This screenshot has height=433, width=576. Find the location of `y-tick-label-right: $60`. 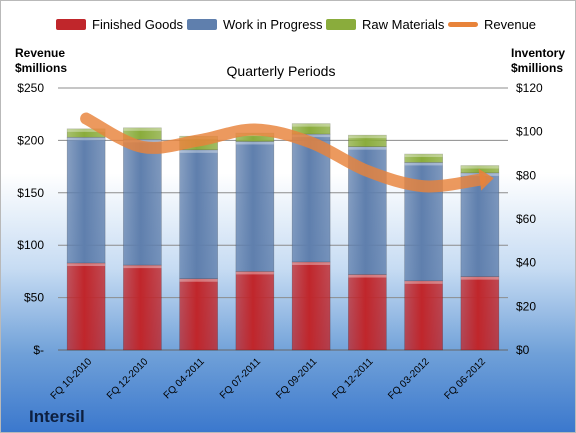

y-tick-label-right: $60 is located at coordinates (526, 219).